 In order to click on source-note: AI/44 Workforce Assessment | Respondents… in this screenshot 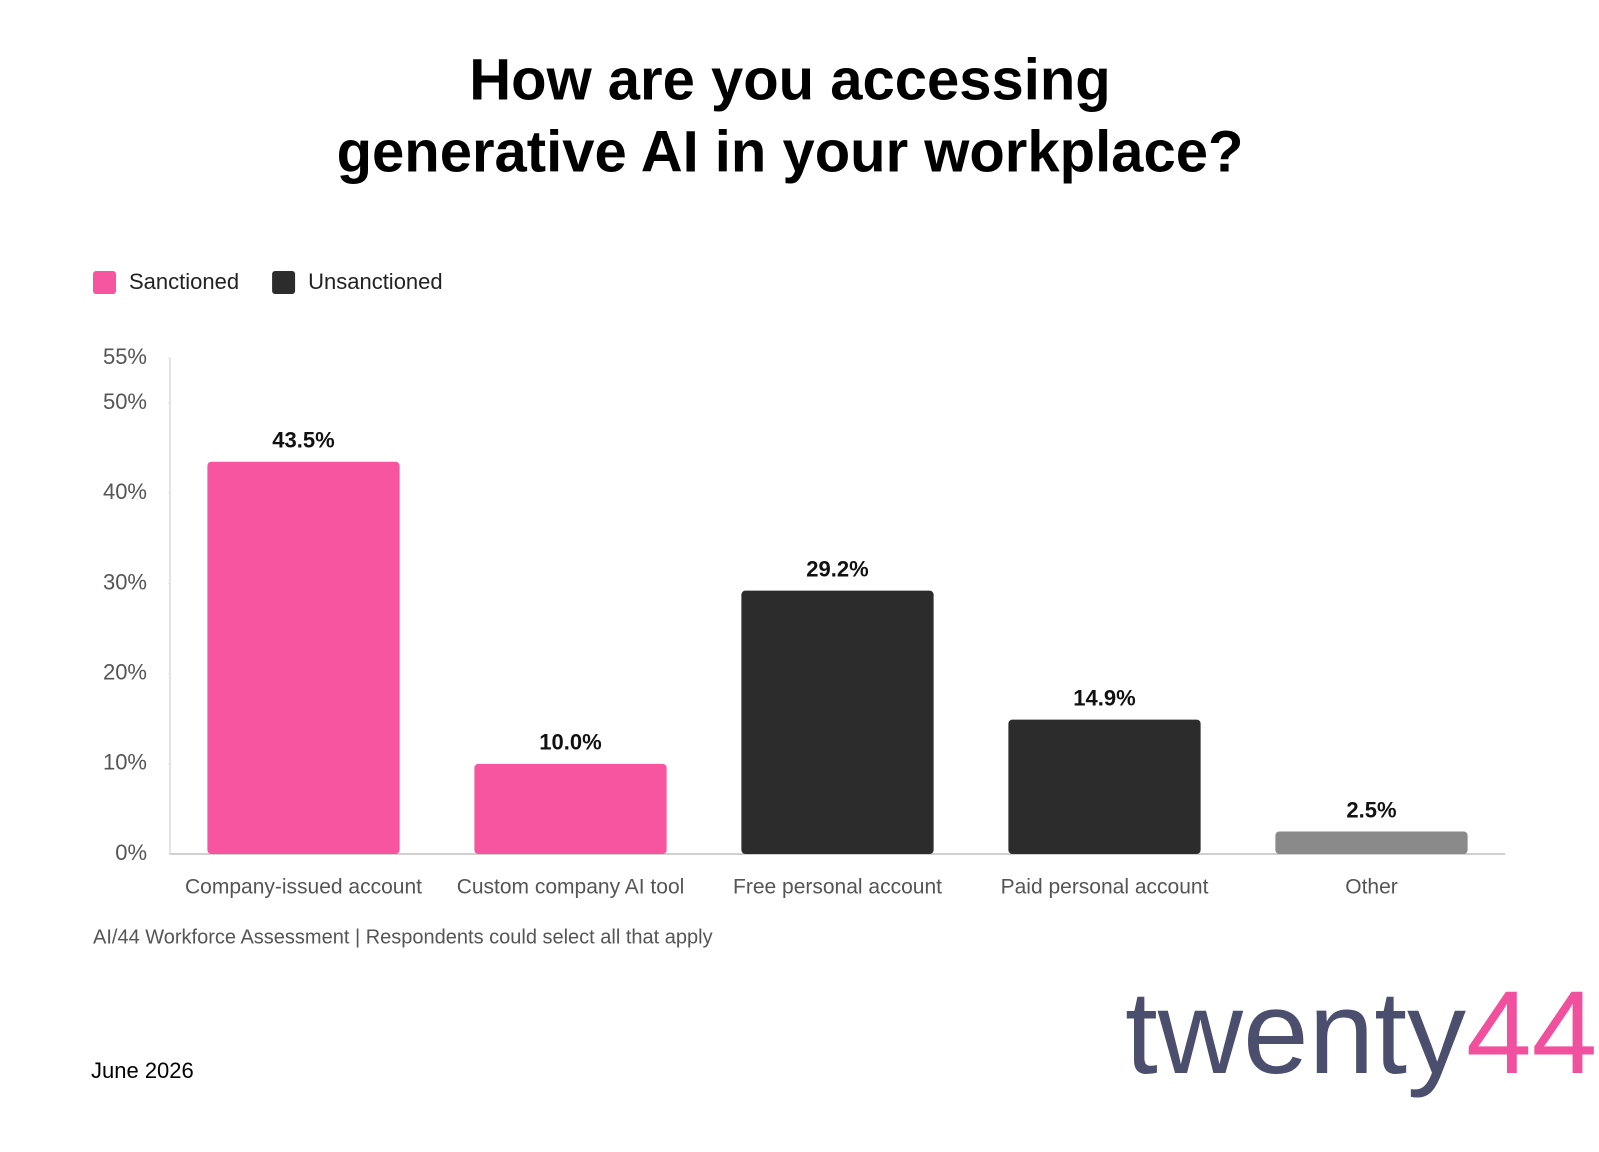, I will do `click(403, 937)`.